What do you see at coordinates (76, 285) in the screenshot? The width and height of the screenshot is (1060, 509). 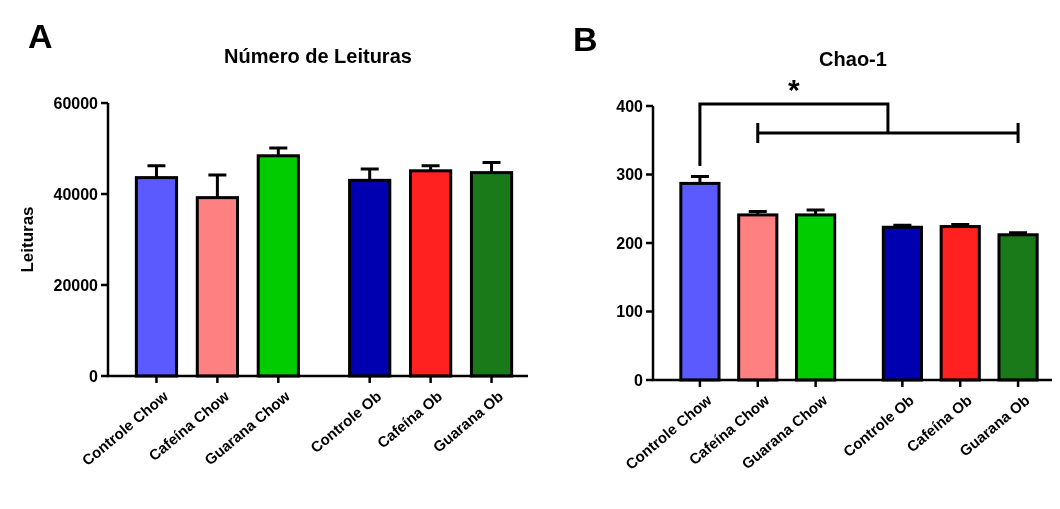 I see `y-tick-label: 20000` at bounding box center [76, 285].